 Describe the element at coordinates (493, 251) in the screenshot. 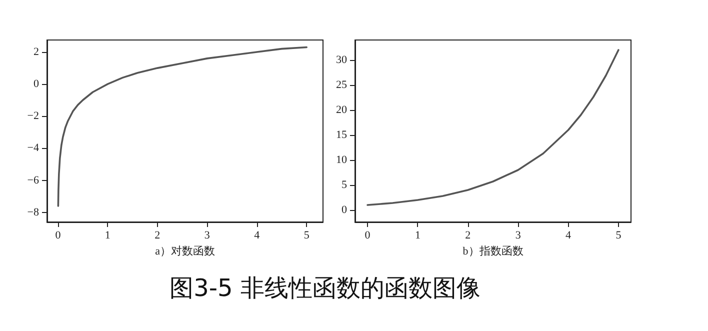

I see `x-axis-title: b）指数函数` at that location.